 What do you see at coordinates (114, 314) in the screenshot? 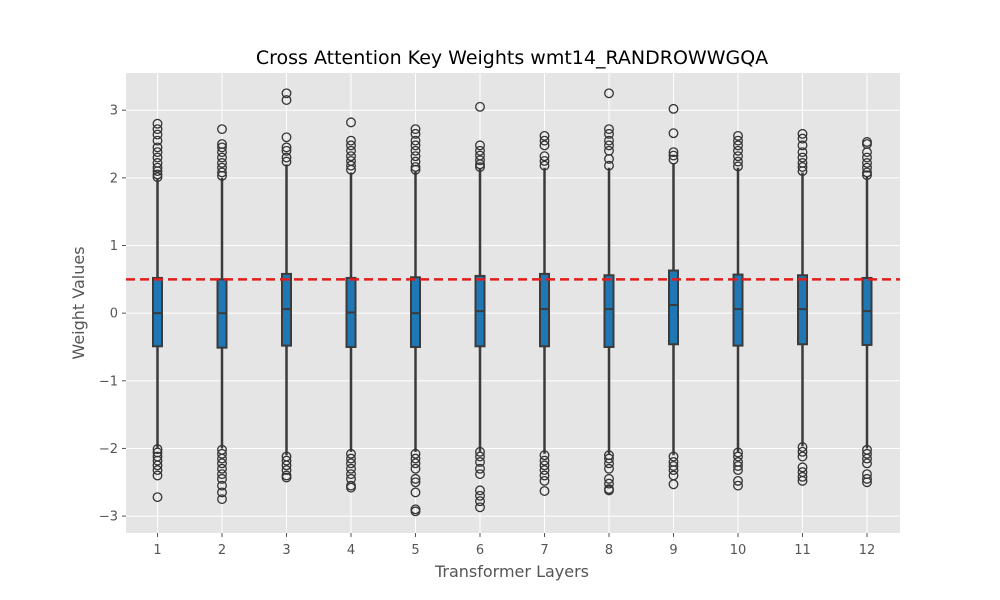
I see `y-tick-label: 0` at bounding box center [114, 314].